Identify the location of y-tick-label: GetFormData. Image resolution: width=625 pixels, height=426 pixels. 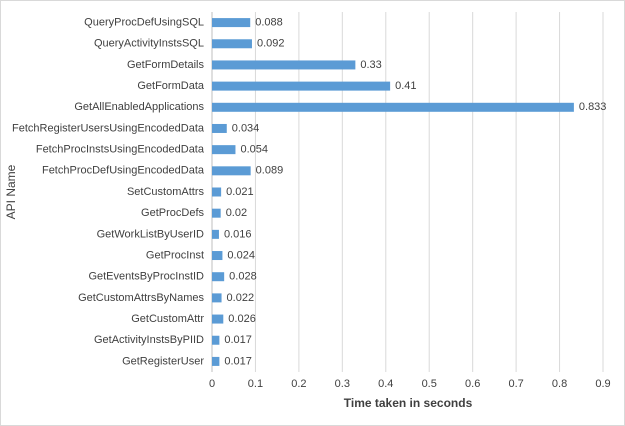
(171, 86).